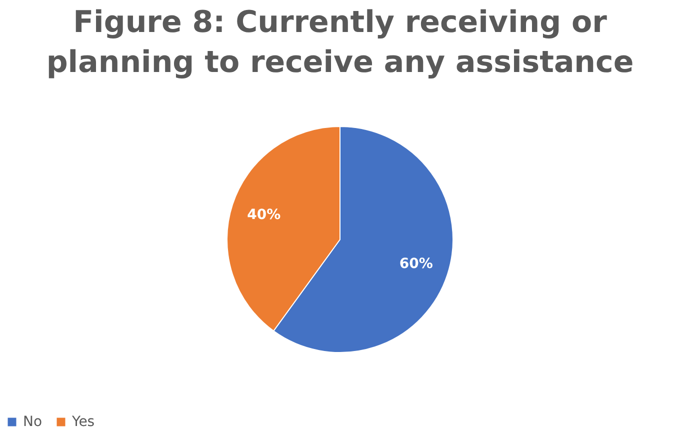  Describe the element at coordinates (83, 422) in the screenshot. I see `legend-label: Yes` at that location.